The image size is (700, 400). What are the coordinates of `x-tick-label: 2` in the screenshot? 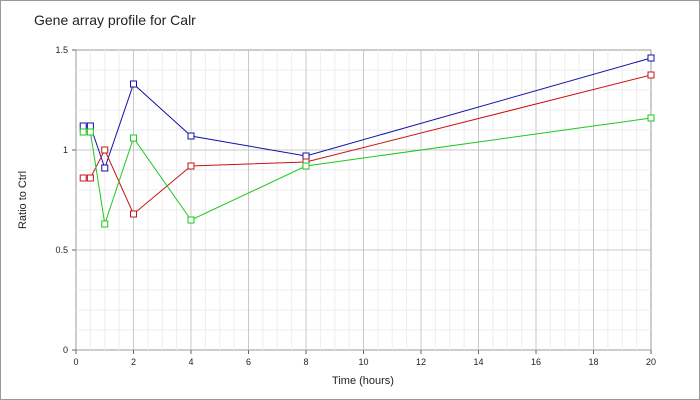 It's located at (133, 362).